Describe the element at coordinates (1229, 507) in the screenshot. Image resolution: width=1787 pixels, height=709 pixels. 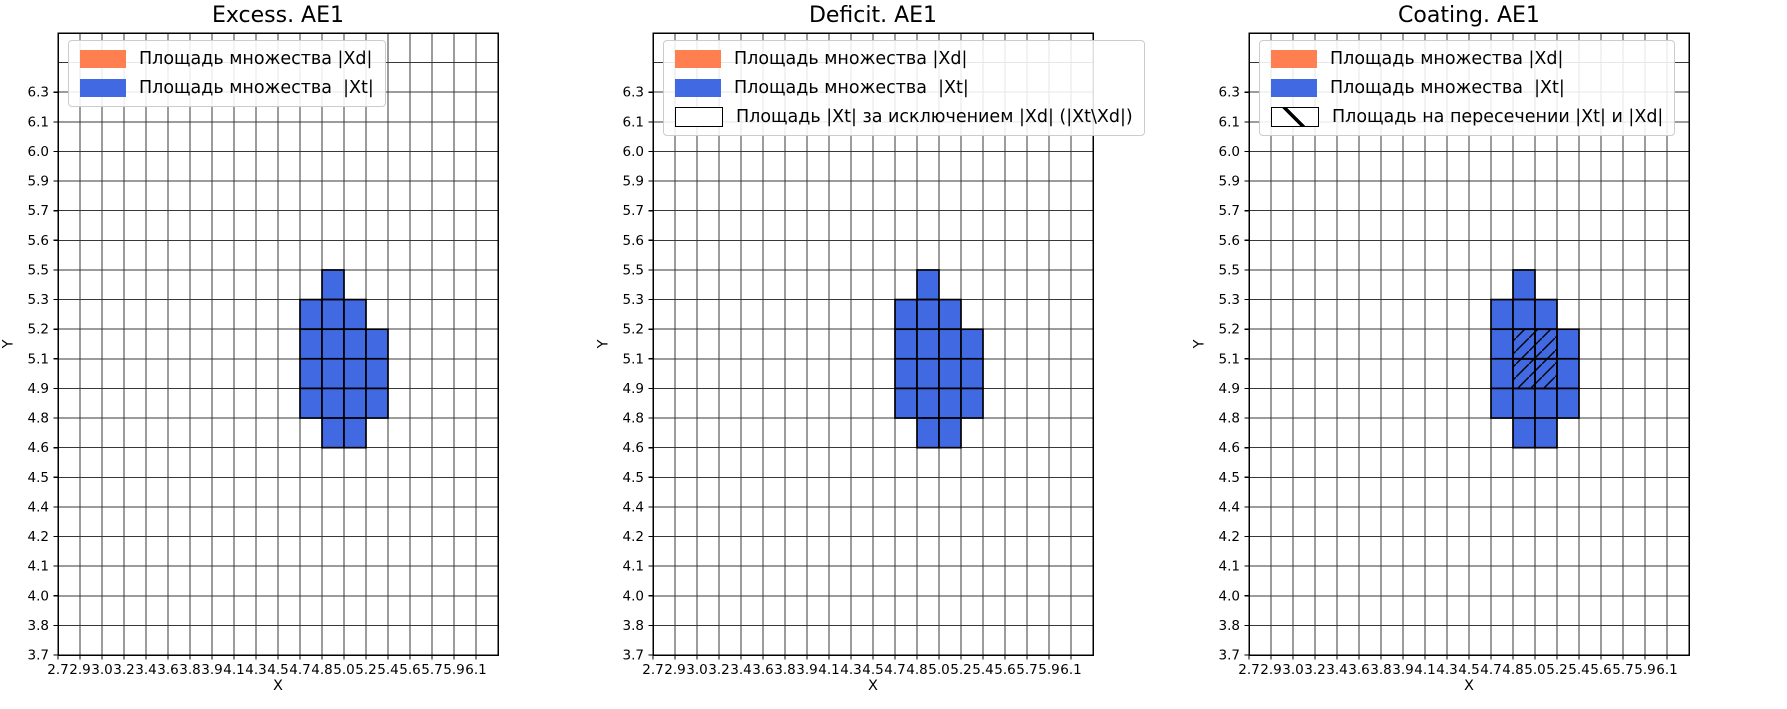
I see `svg-text: 4.4` at that location.